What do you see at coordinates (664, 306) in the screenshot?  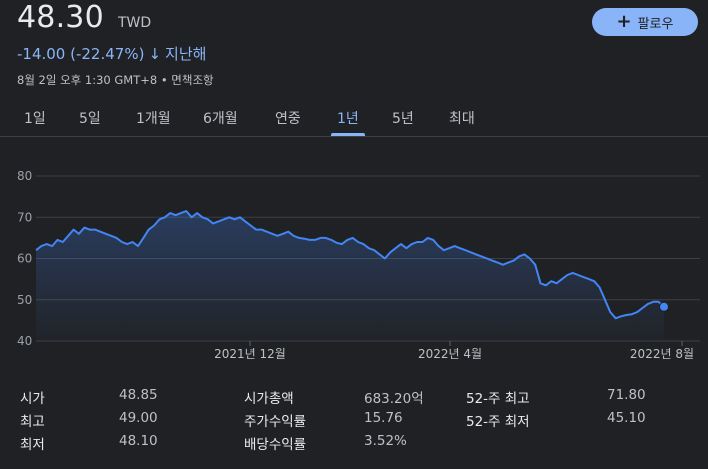 I see `last-price-point` at bounding box center [664, 306].